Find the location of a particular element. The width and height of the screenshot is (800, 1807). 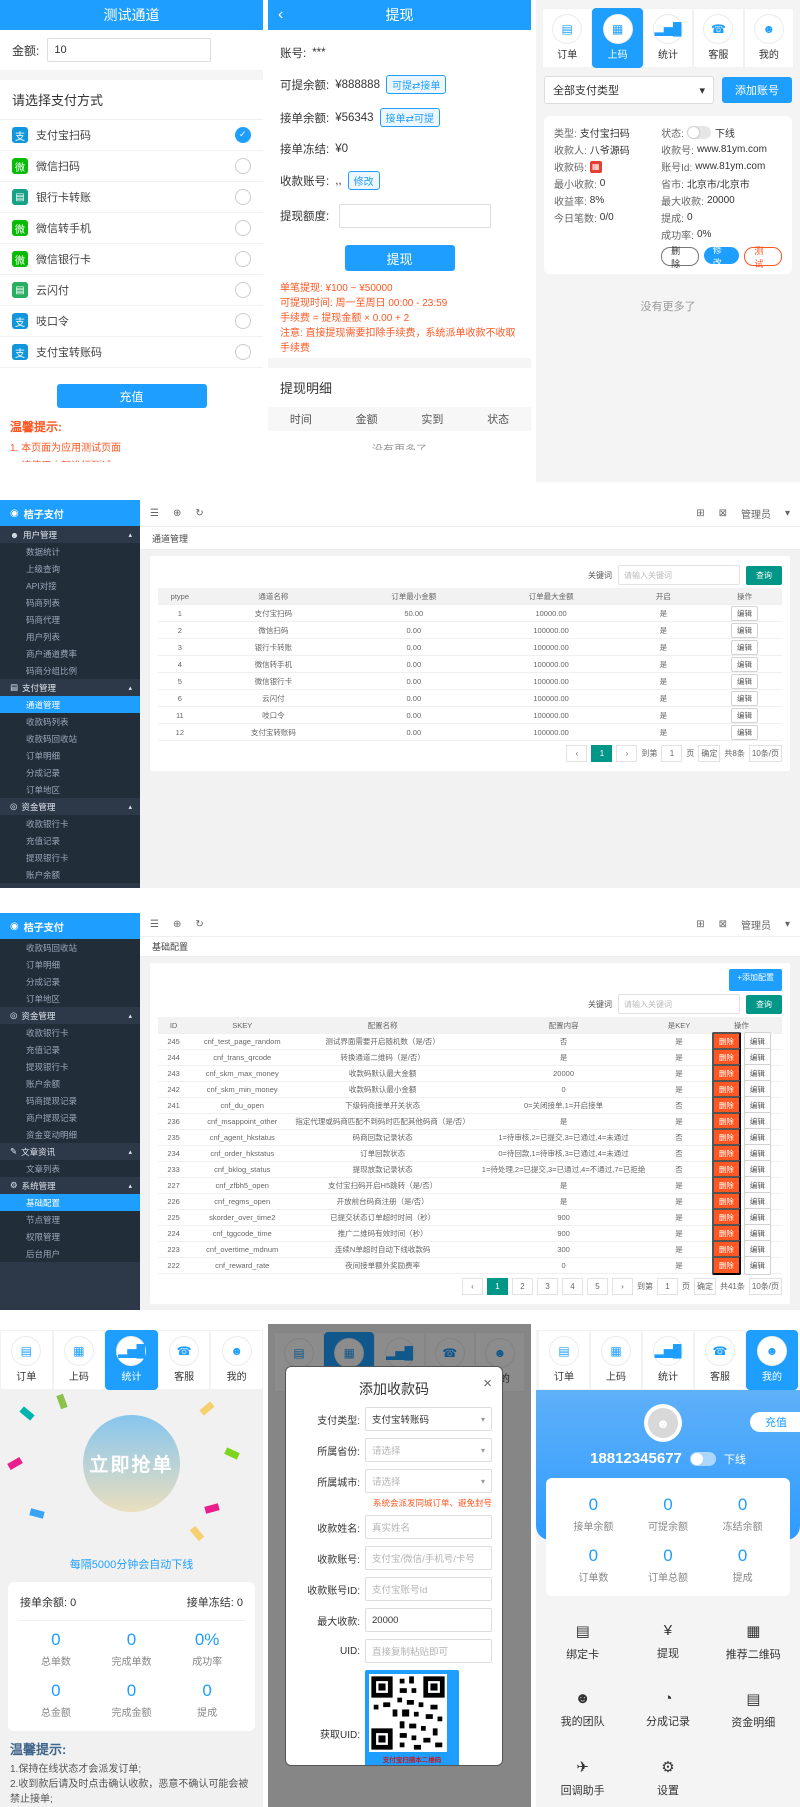

page-number: 1 is located at coordinates (602, 753).